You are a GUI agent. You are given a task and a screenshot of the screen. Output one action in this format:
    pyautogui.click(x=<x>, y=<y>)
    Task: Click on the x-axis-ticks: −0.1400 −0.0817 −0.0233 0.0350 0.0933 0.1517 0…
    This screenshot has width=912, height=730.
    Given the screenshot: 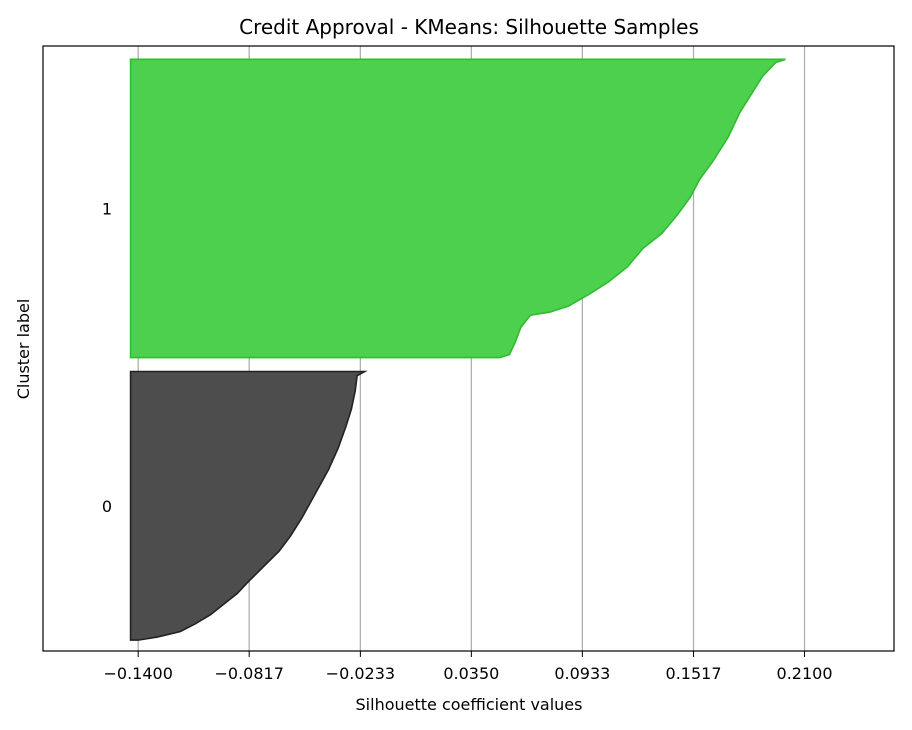 What is the action you would take?
    pyautogui.click(x=468, y=667)
    